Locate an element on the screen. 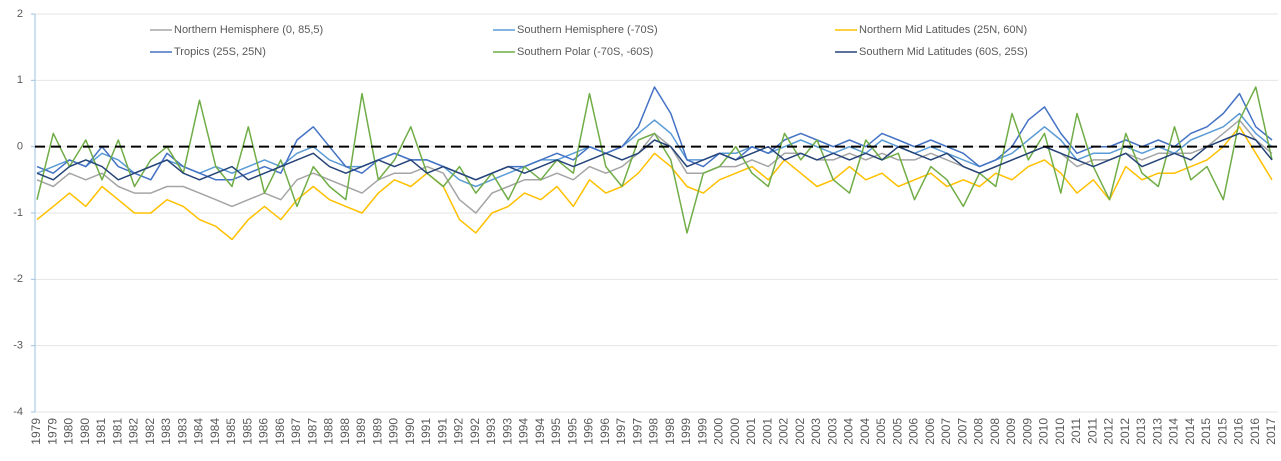 The image size is (1281, 461). y-tick-label: -3 is located at coordinates (18, 346).